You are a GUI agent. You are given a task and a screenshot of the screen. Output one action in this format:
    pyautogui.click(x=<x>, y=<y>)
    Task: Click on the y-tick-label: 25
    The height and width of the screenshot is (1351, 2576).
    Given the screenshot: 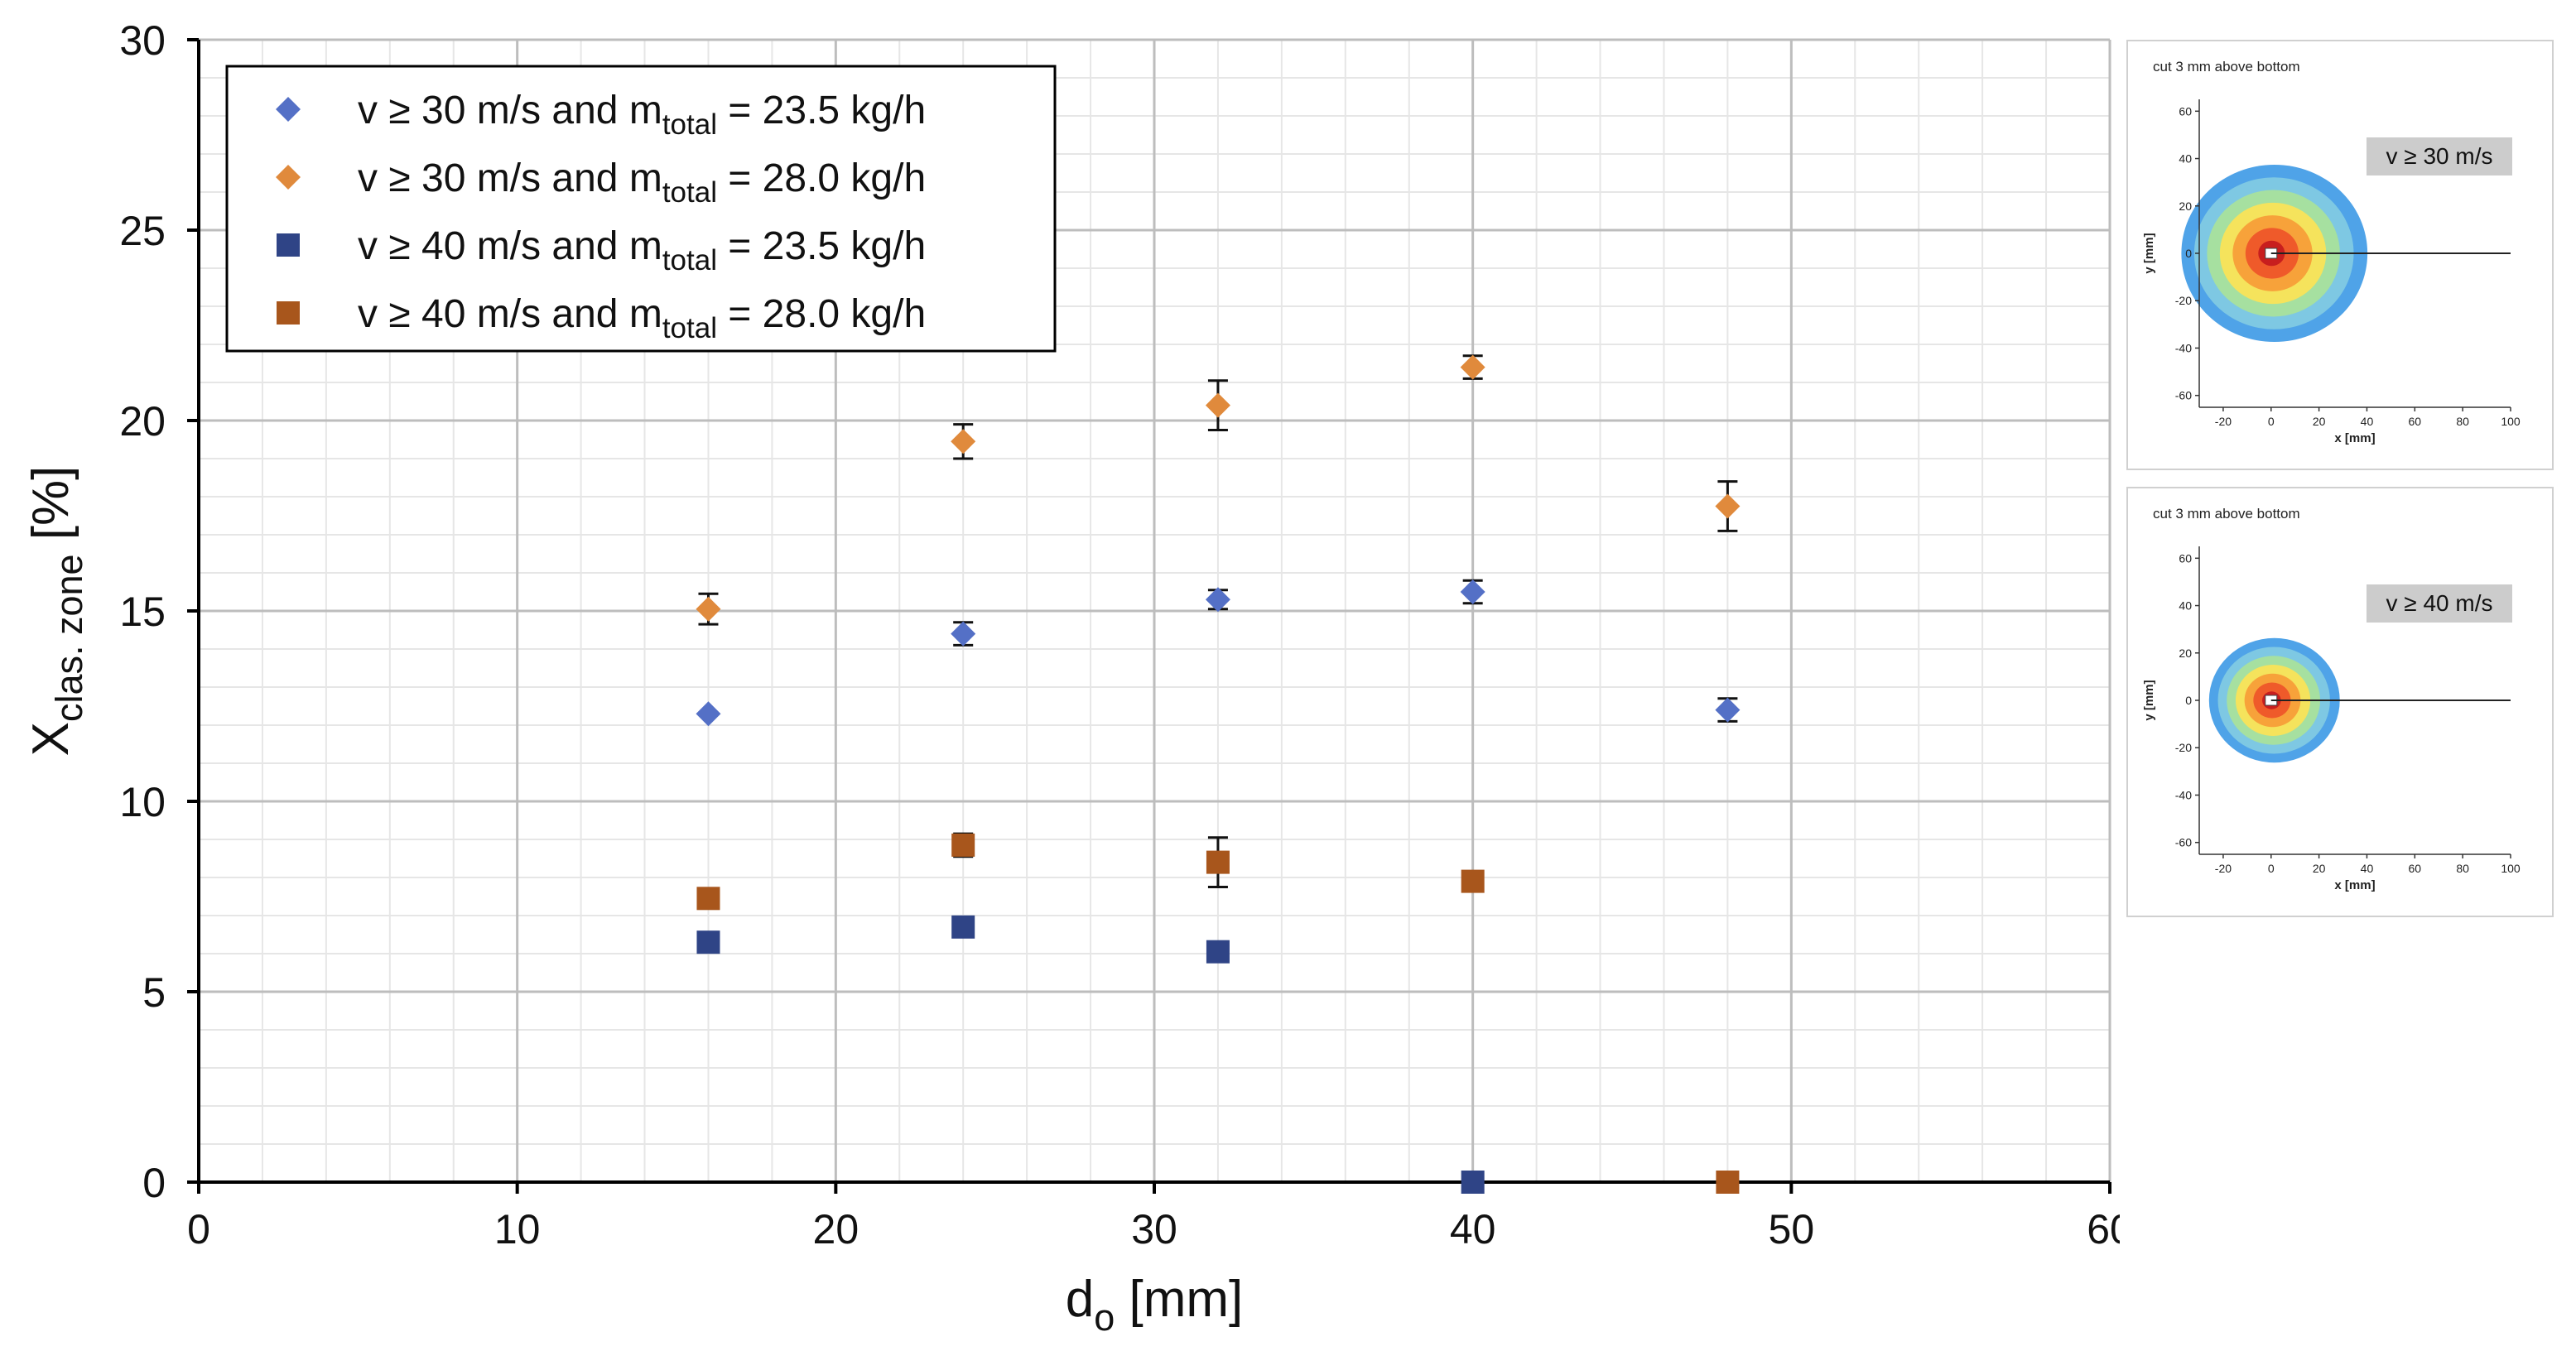 What is the action you would take?
    pyautogui.click(x=142, y=231)
    